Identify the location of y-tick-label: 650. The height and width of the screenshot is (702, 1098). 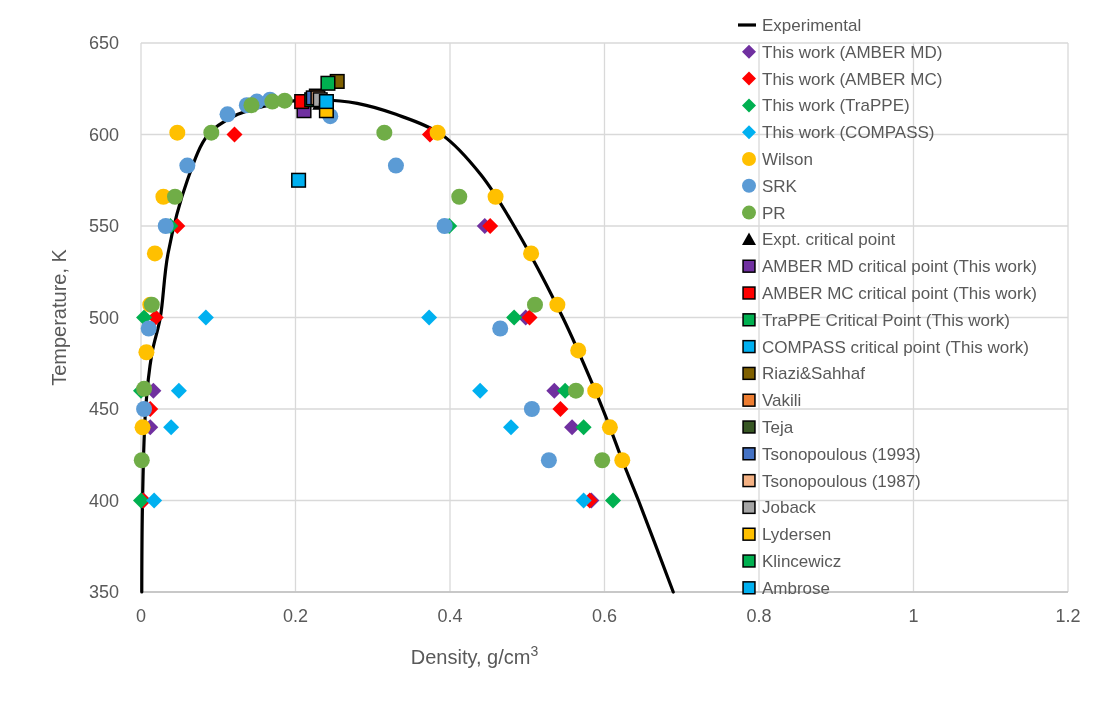
(103, 43).